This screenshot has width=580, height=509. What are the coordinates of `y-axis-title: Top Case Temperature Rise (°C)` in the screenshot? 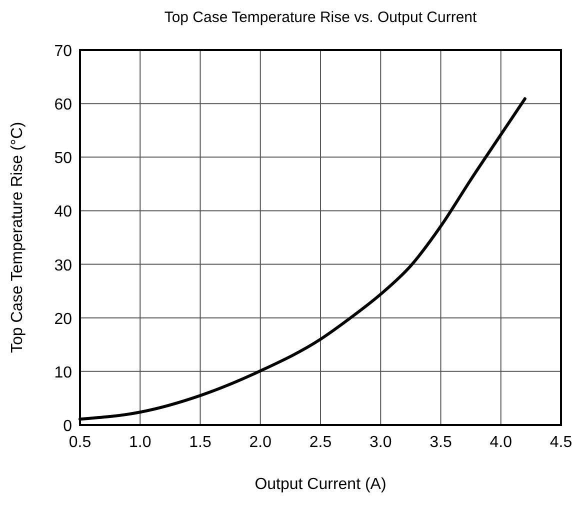 It's located at (17, 238).